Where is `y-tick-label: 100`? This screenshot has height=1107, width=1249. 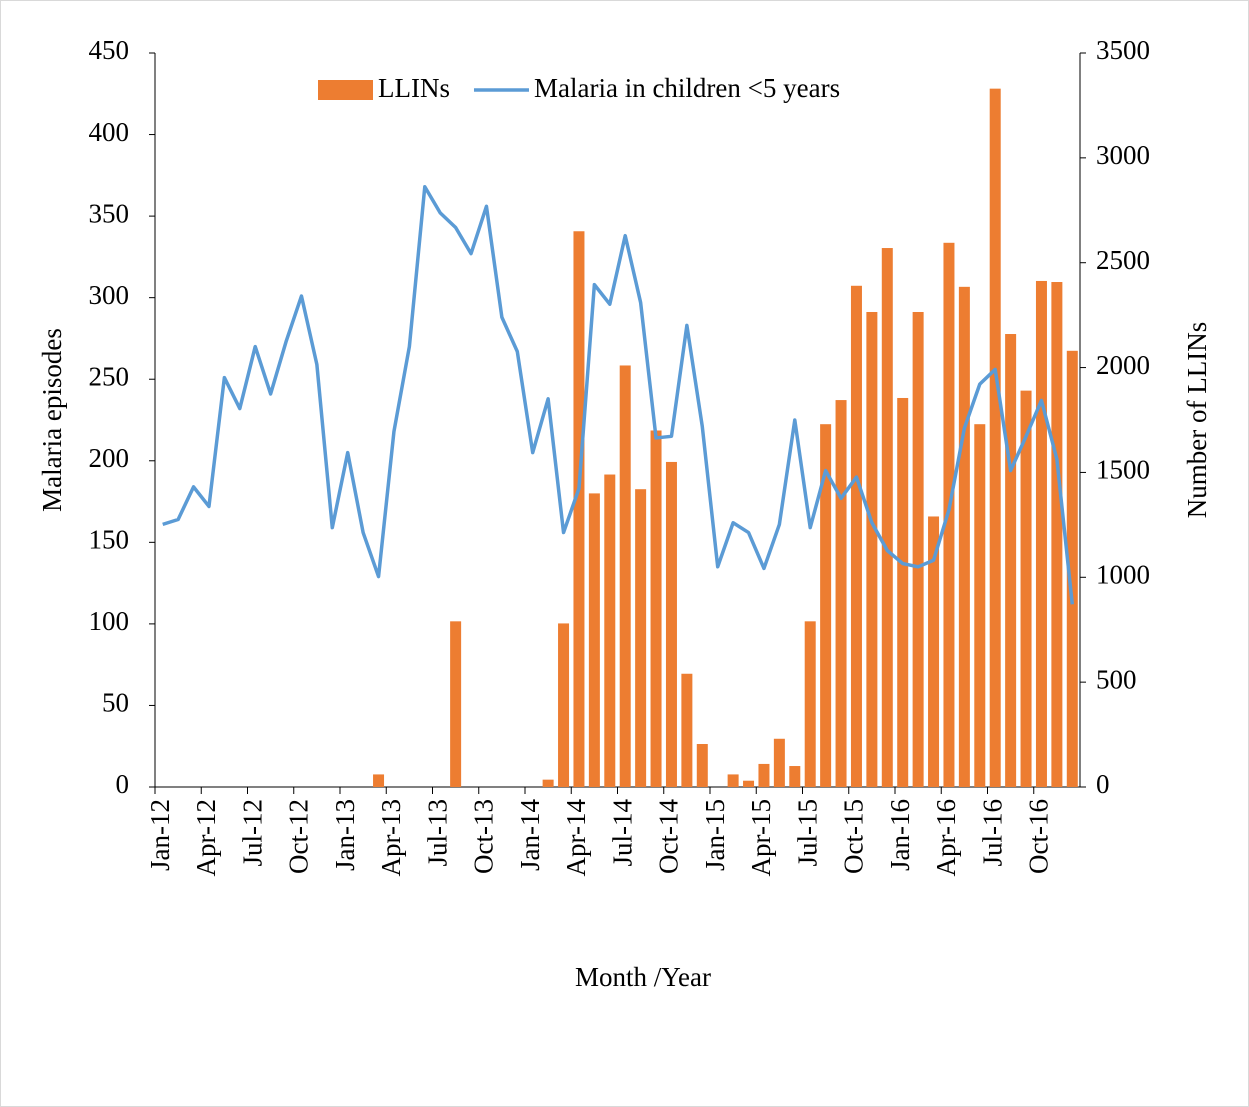 y-tick-label: 100 is located at coordinates (109, 621).